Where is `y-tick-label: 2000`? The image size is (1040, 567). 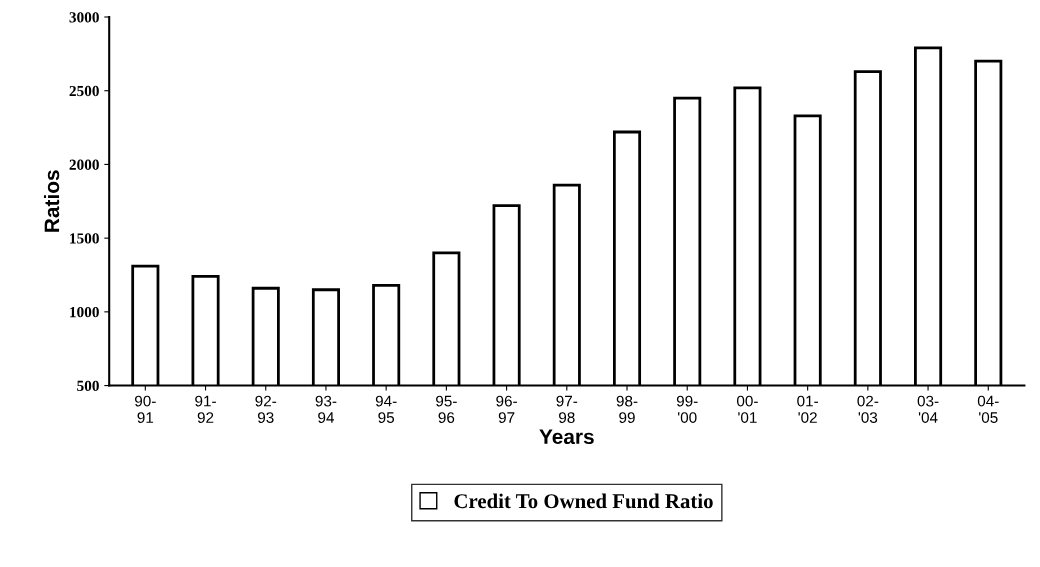
y-tick-label: 2000 is located at coordinates (84, 164).